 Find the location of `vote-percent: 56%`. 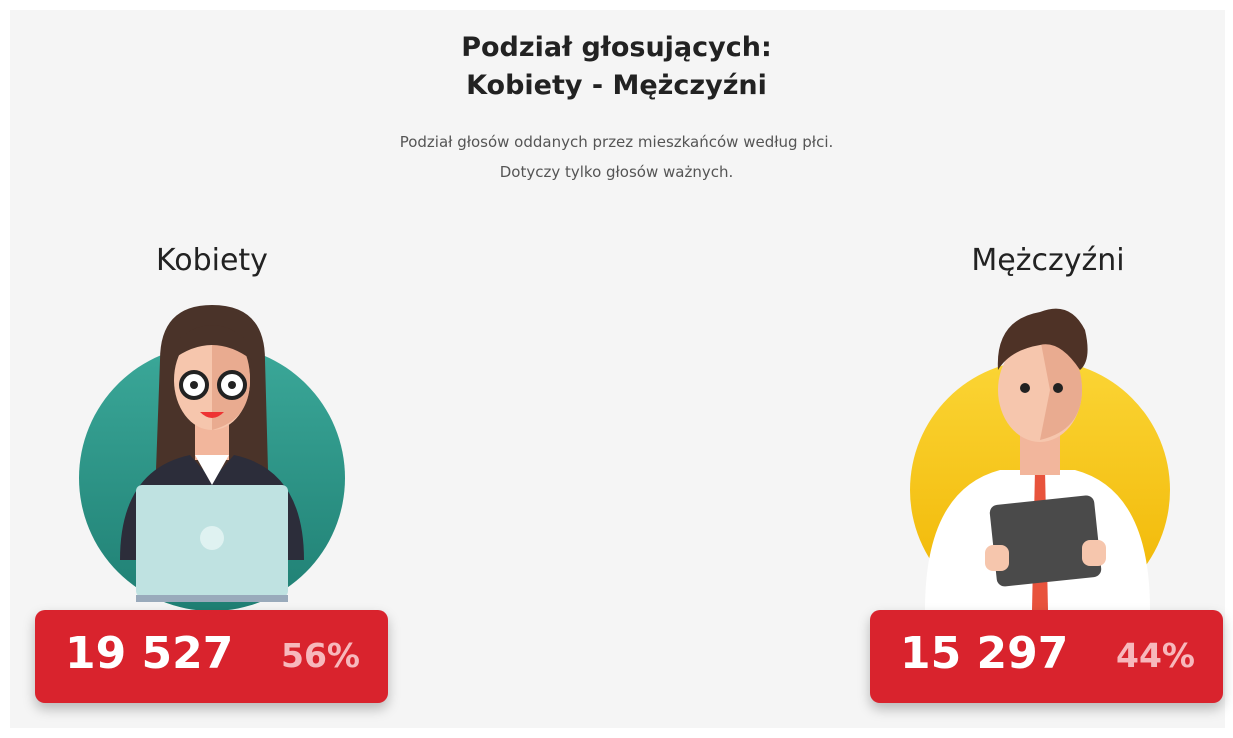

vote-percent: 56% is located at coordinates (320, 655).